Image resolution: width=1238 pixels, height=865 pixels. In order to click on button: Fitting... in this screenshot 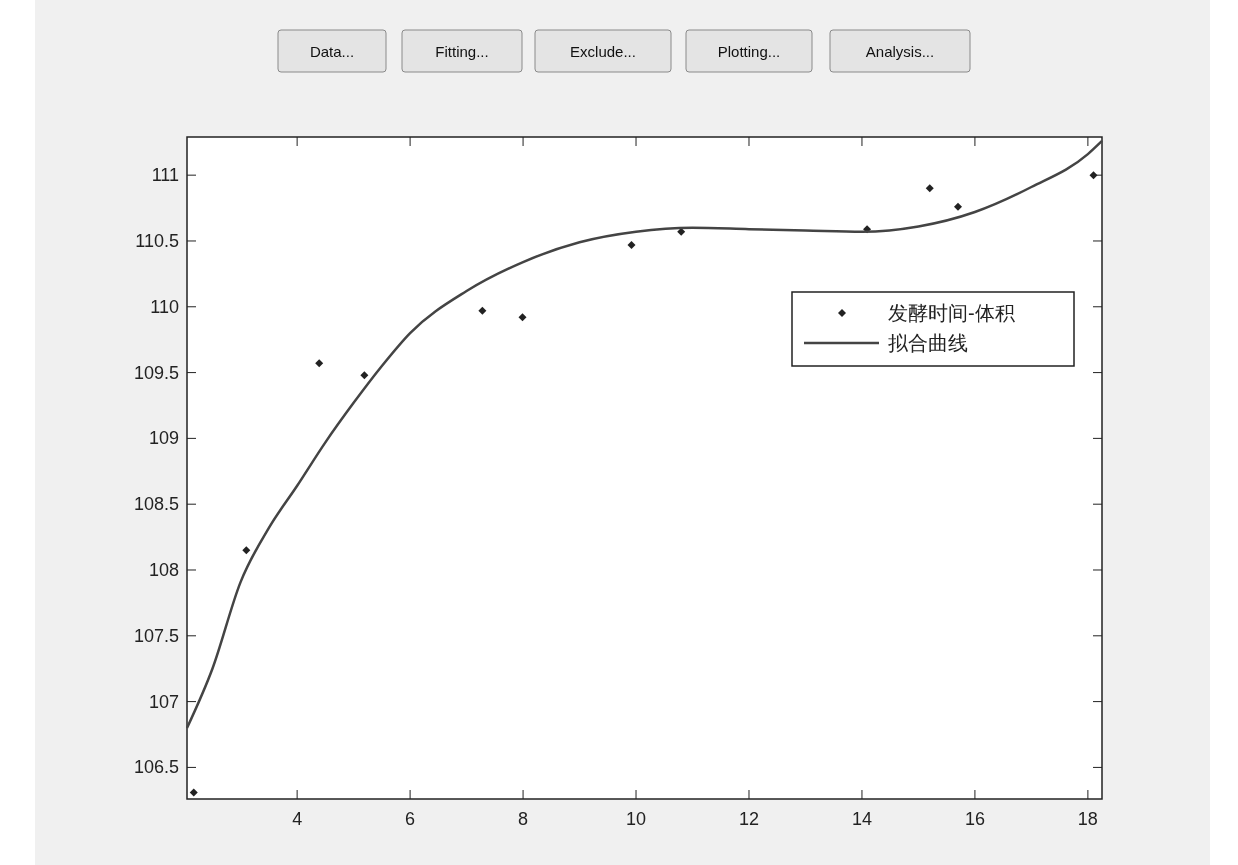, I will do `click(462, 51)`.